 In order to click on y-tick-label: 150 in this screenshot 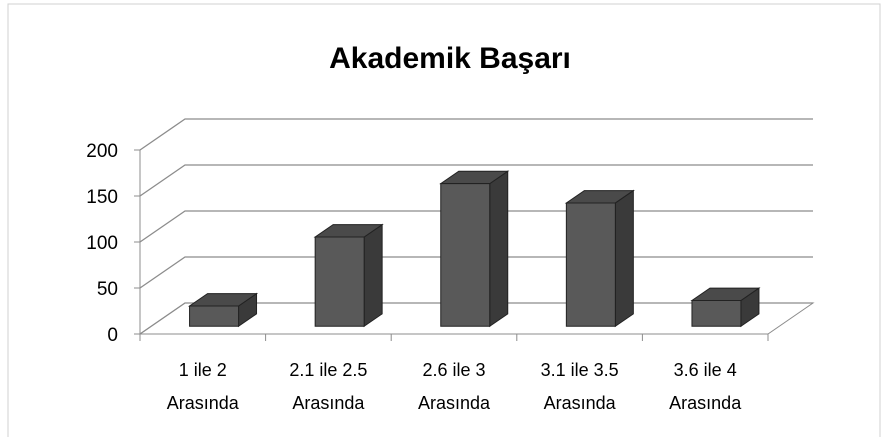, I will do `click(102, 197)`.